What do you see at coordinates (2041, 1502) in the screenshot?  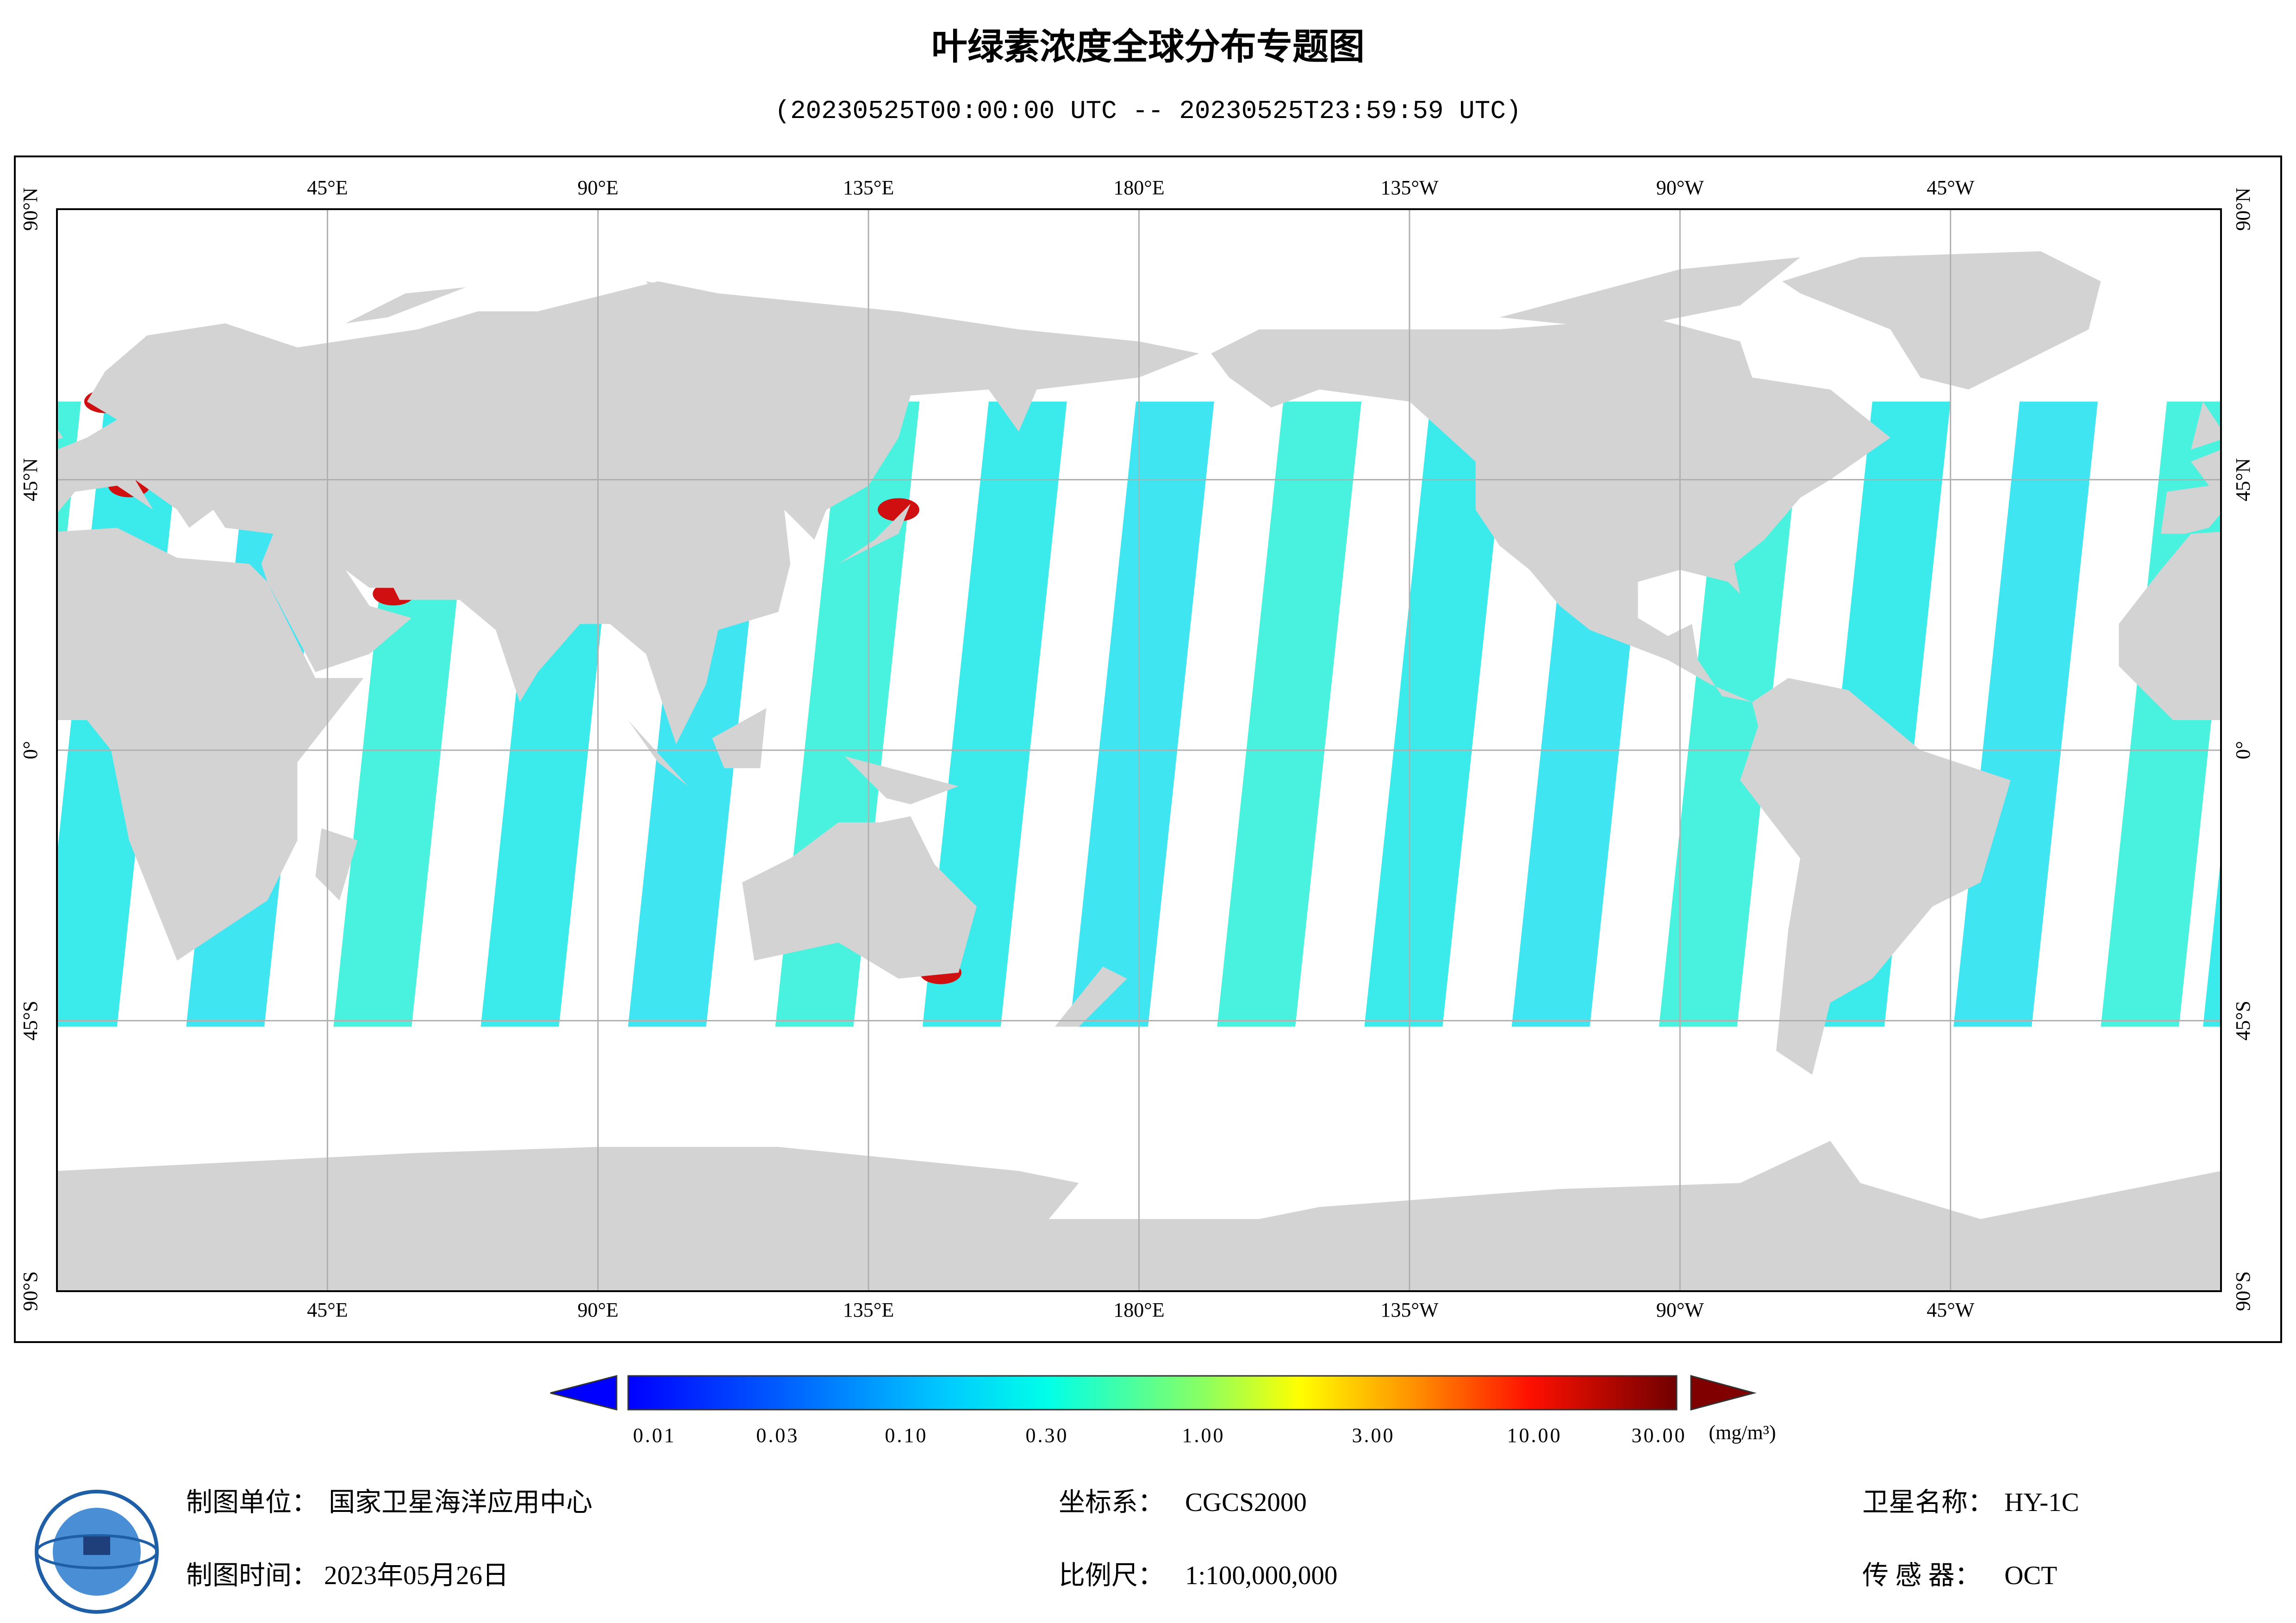 I see `footer-value: HY-1C` at bounding box center [2041, 1502].